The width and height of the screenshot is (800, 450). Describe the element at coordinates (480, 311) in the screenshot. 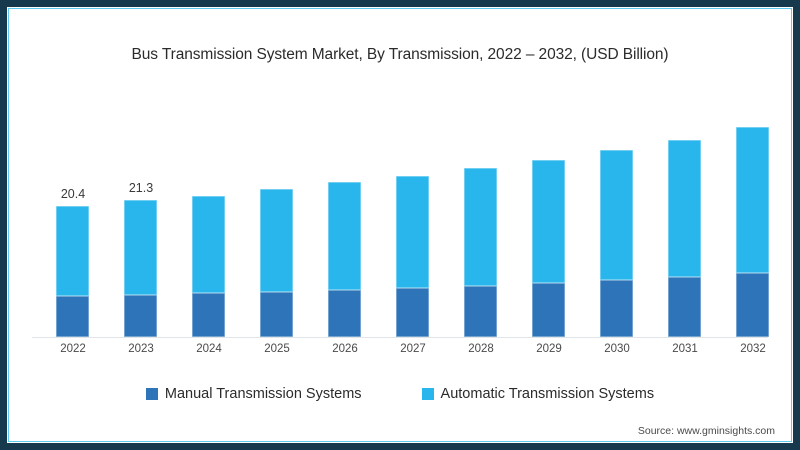

I see `bar-segment-manual-2028` at that location.